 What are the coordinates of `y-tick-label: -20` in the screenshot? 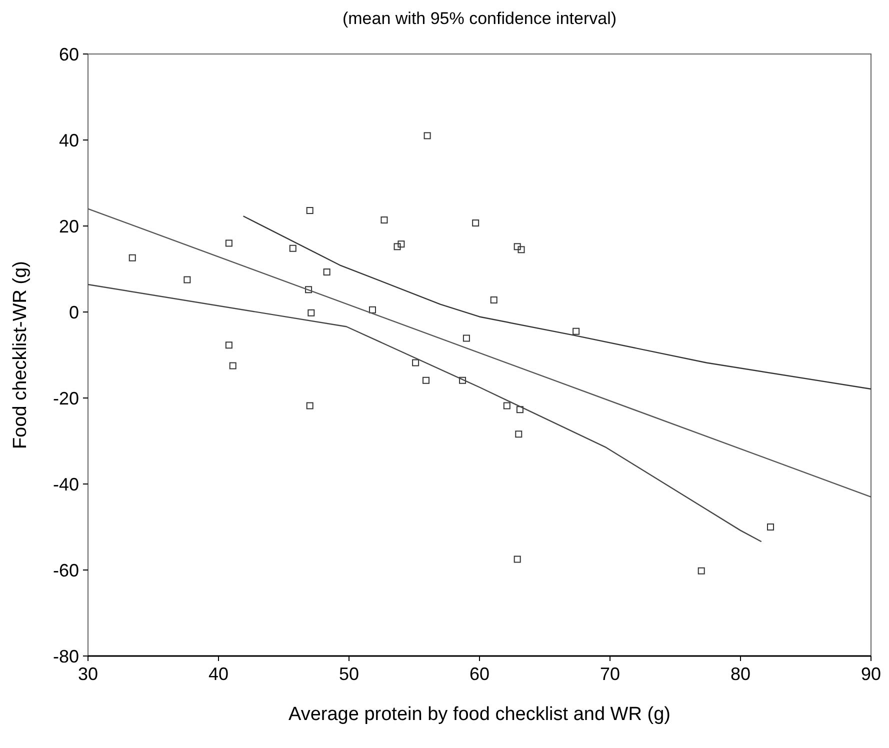 It's located at (65, 398).